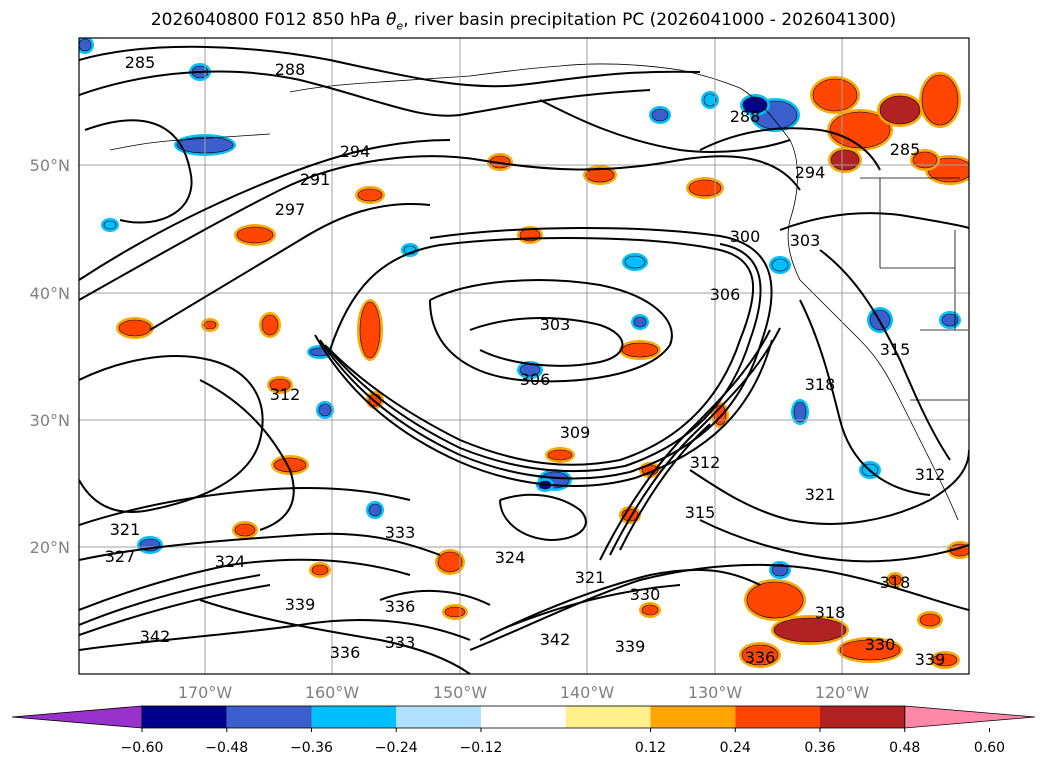 This screenshot has height=767, width=1047. Describe the element at coordinates (311, 748) in the screenshot. I see `colorbar-tick-label: −0.36` at that location.